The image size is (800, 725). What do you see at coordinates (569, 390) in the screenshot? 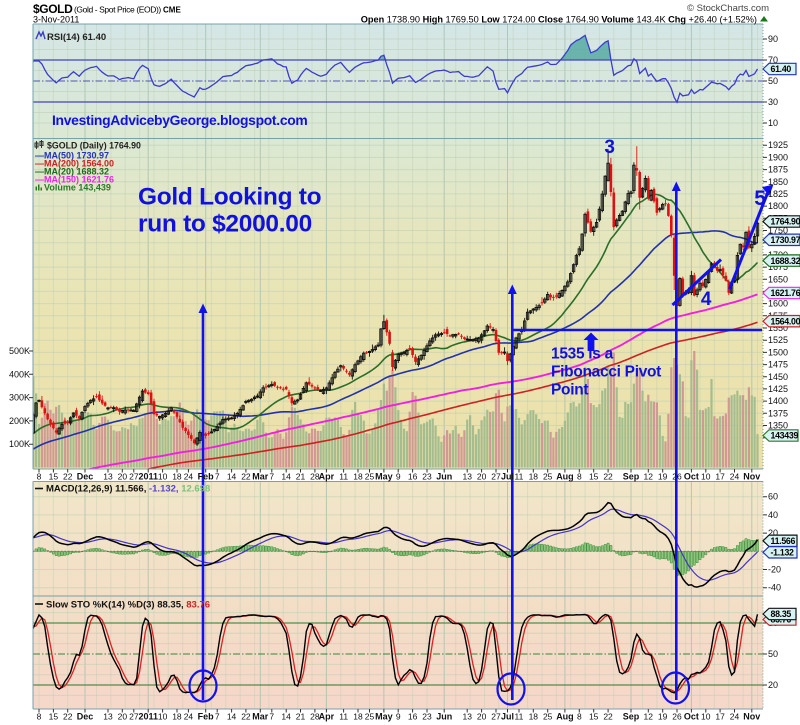
I see `svg-text: Point` at bounding box center [569, 390].